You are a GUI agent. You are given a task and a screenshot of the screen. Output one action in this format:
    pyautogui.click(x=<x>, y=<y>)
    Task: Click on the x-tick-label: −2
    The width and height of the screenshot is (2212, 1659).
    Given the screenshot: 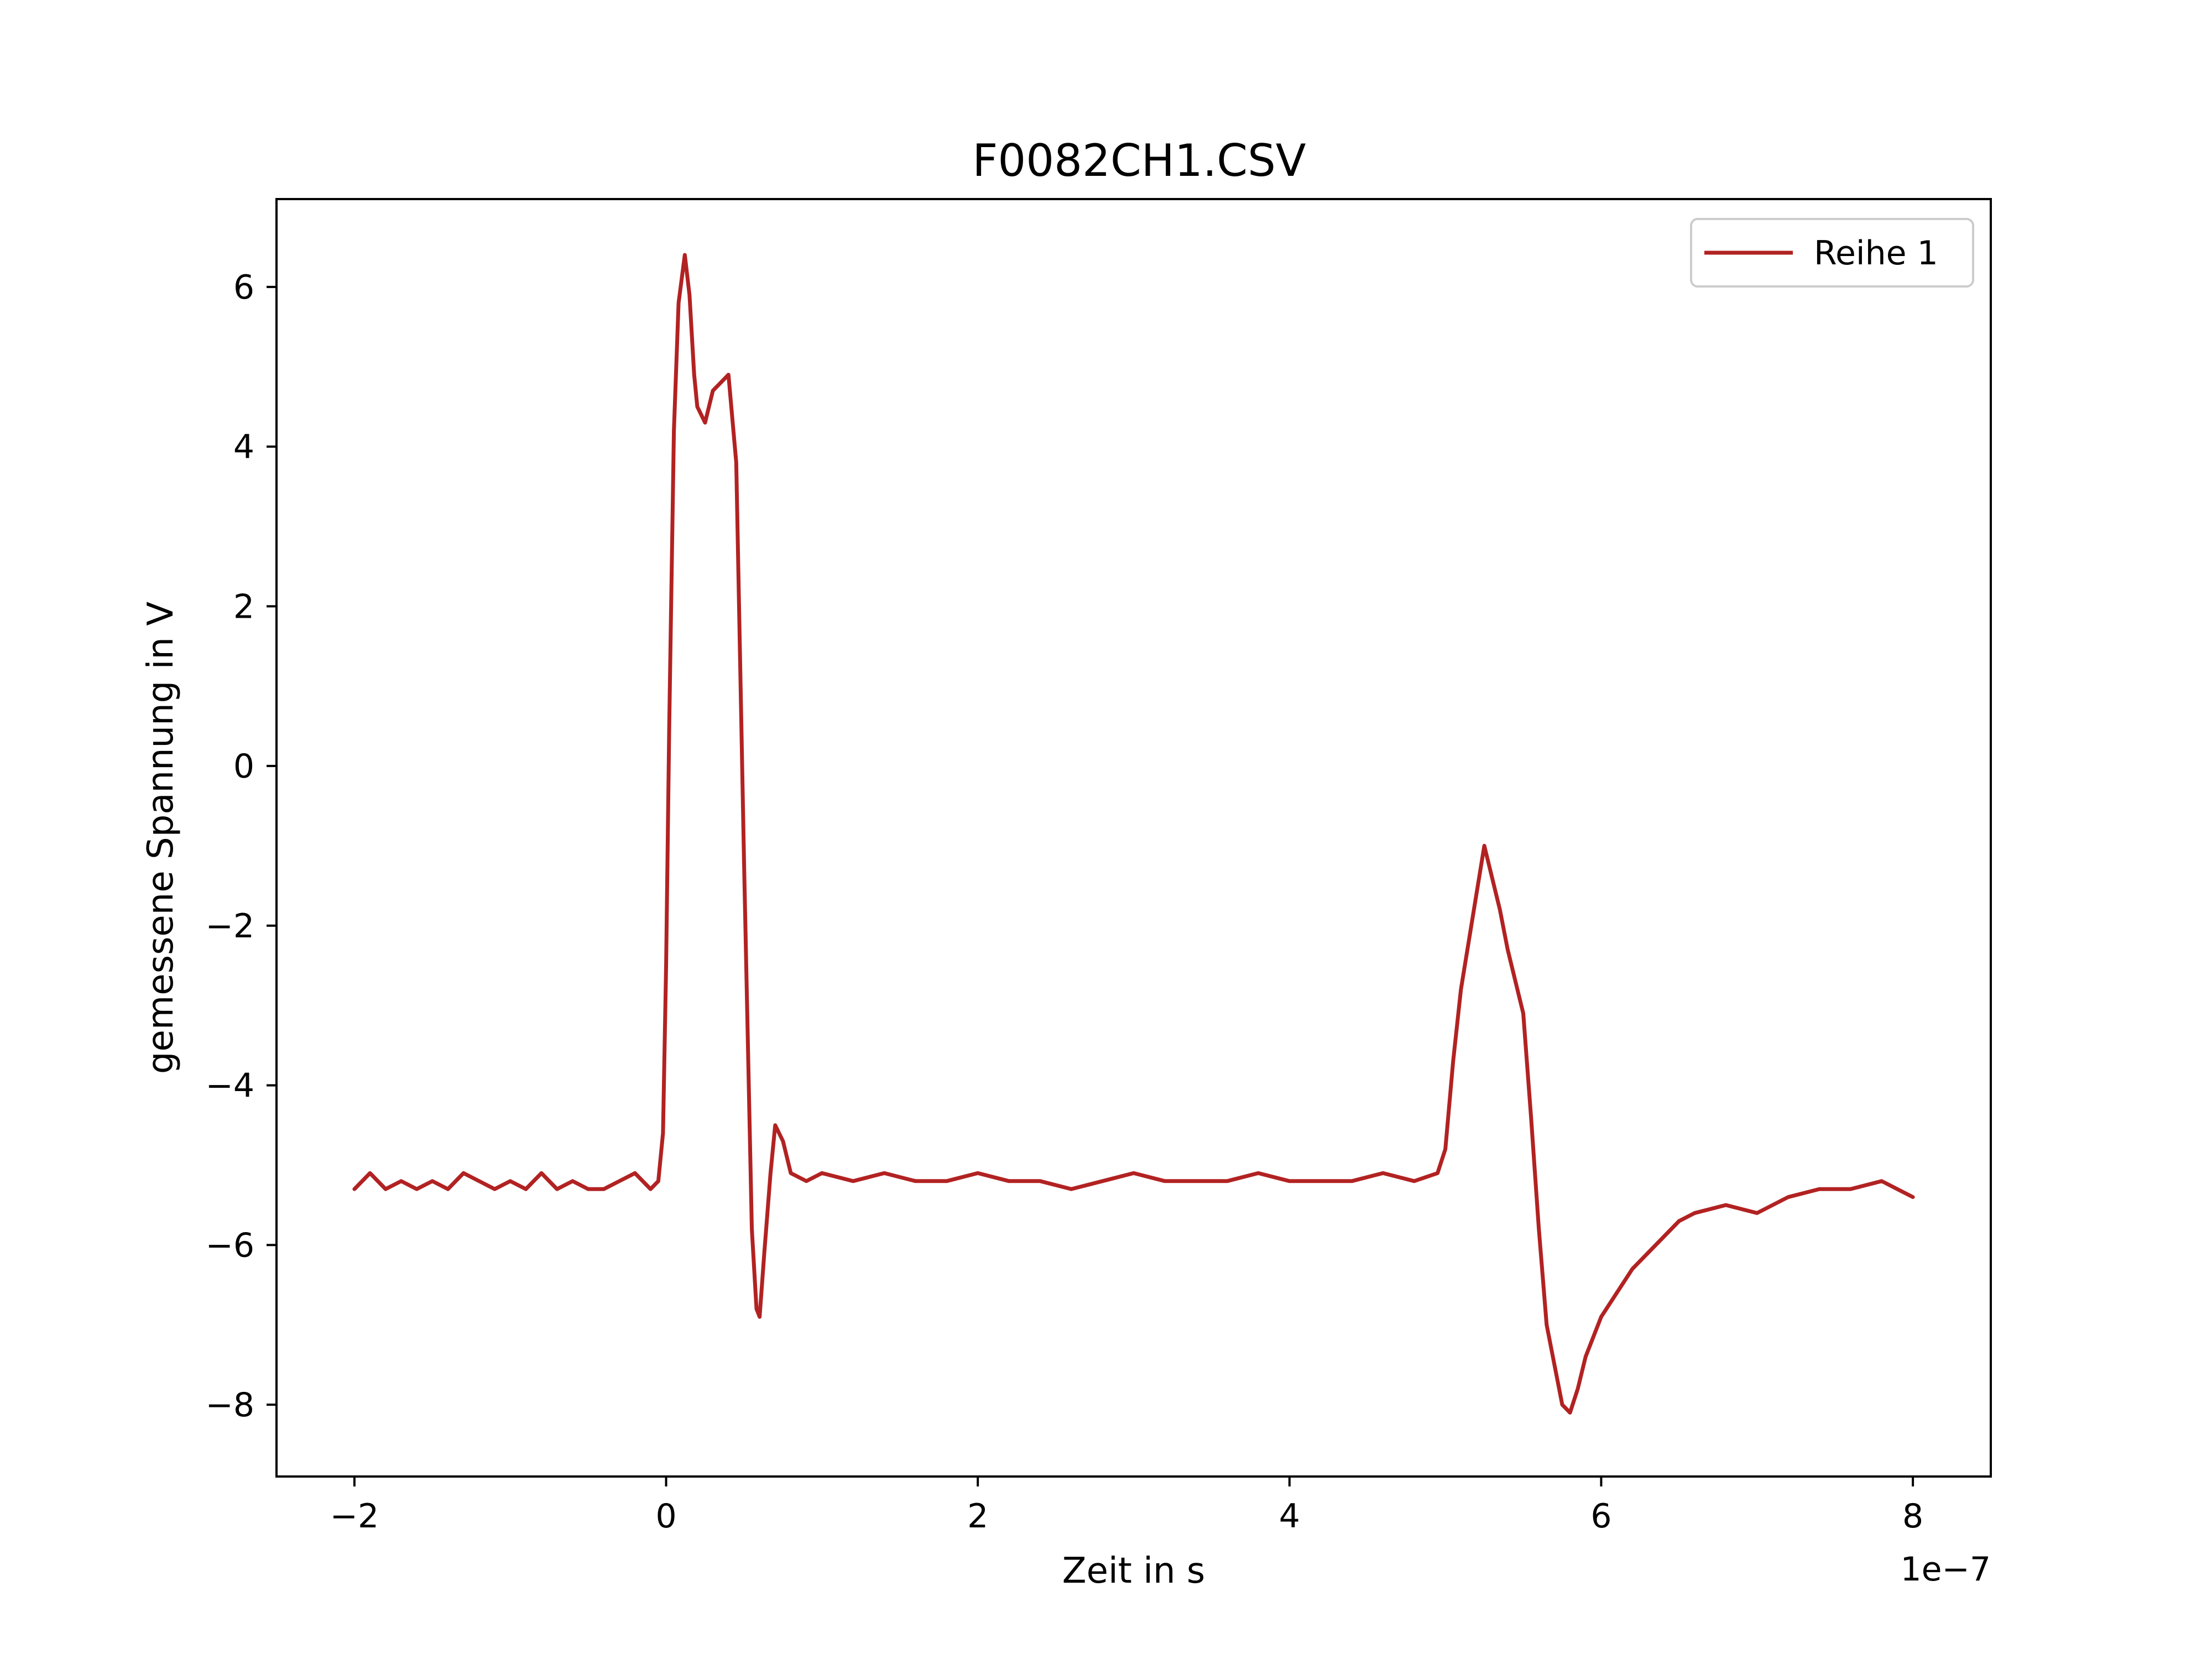 What is the action you would take?
    pyautogui.click(x=355, y=1516)
    